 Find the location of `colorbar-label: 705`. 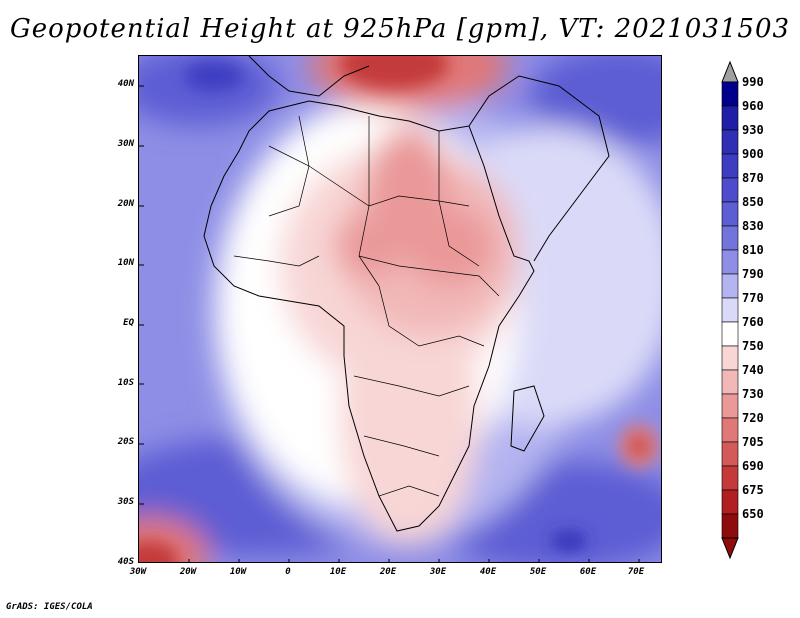

colorbar-label: 705 is located at coordinates (753, 442).